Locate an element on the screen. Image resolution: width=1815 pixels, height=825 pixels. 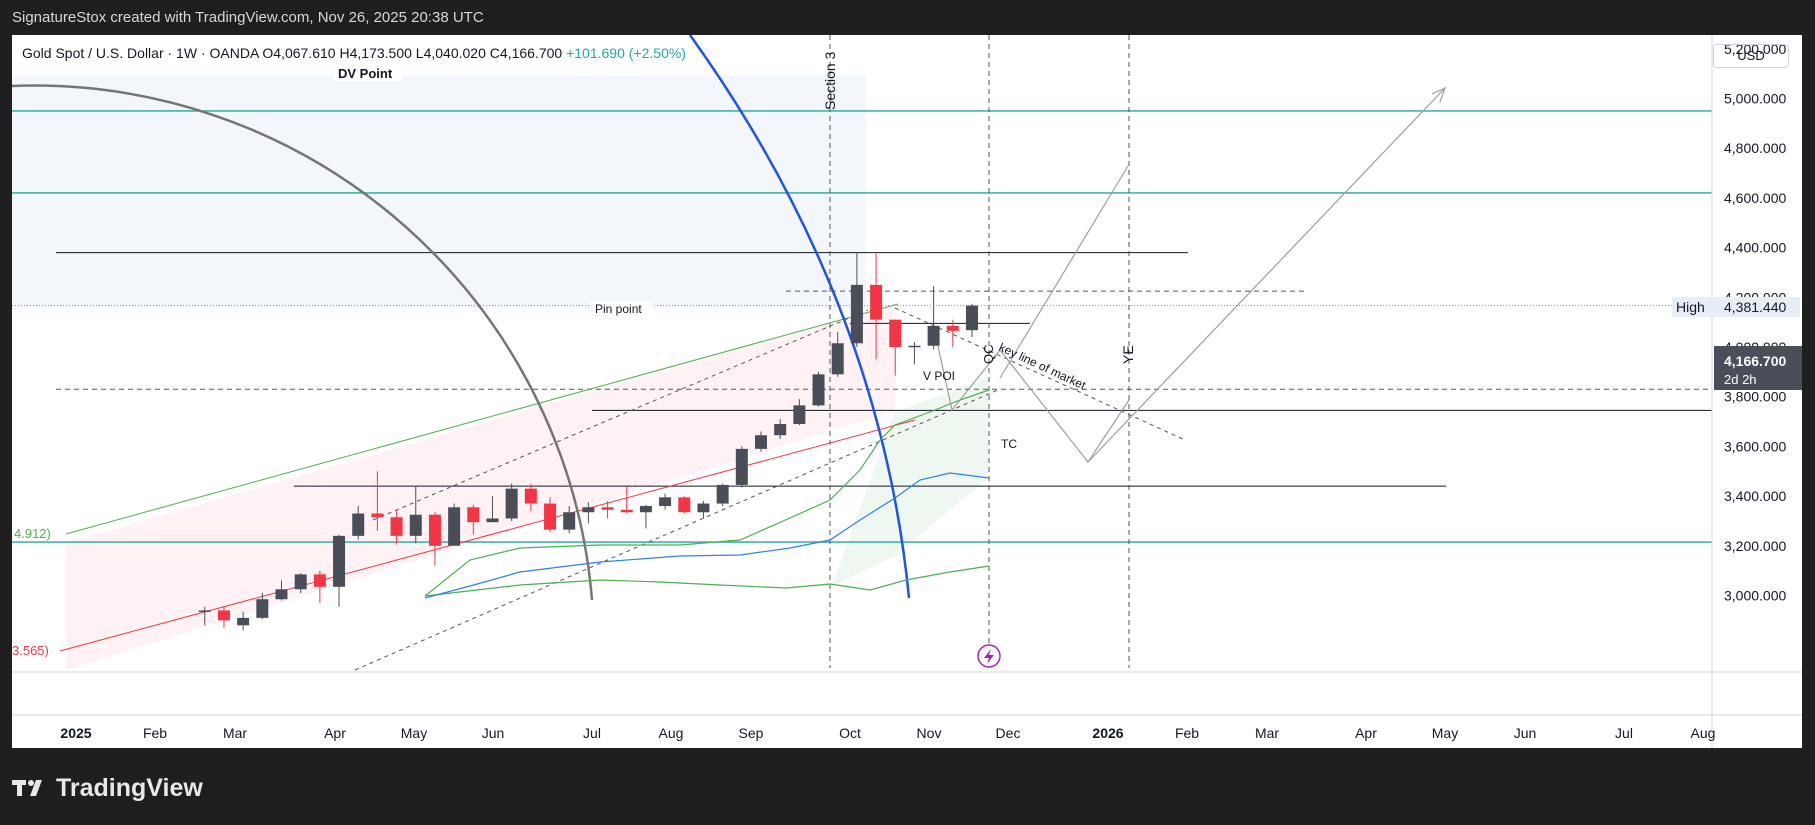
pin-point-label: Pin point is located at coordinates (618, 309).